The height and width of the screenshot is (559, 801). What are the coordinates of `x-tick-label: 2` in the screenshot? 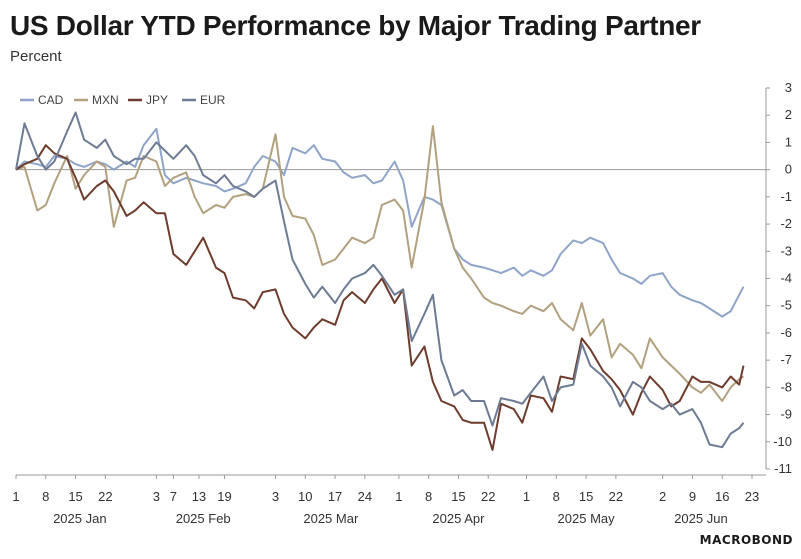 It's located at (662, 496).